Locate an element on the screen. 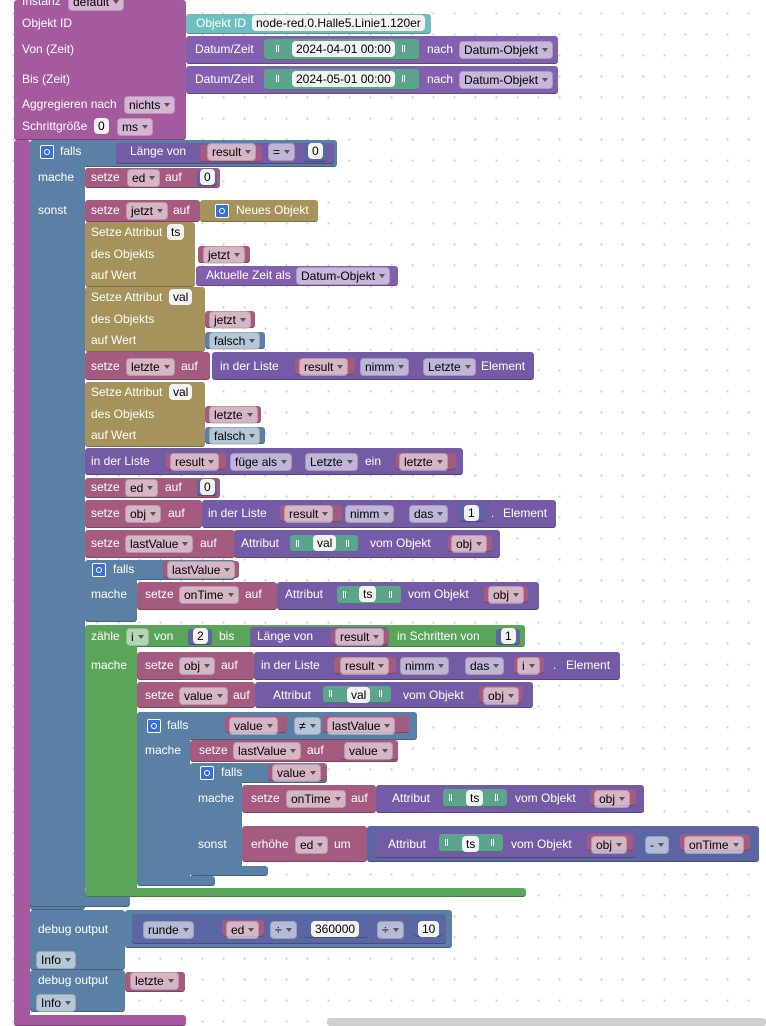 This screenshot has width=766, height=1026. dropdown-field: = is located at coordinates (282, 152).